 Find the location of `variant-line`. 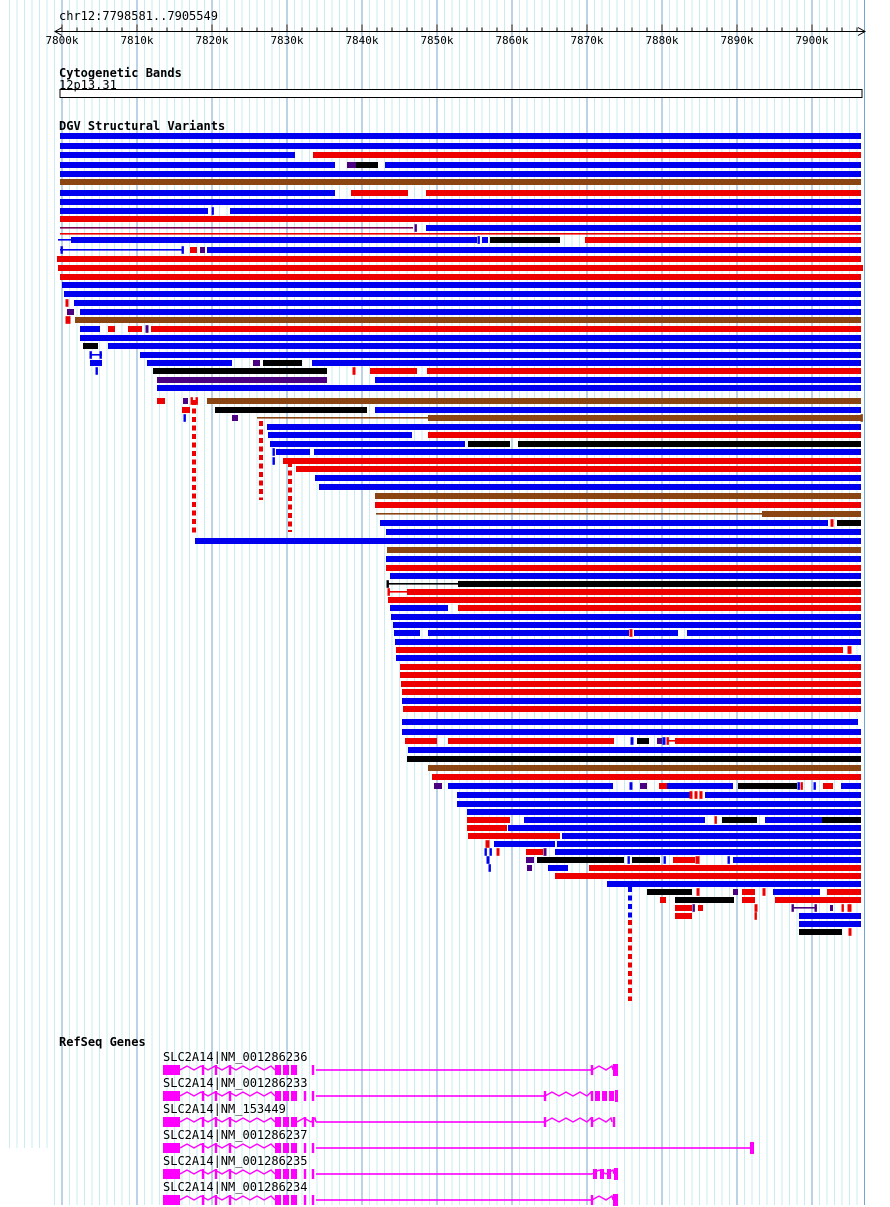

variant-line is located at coordinates (64, 240).